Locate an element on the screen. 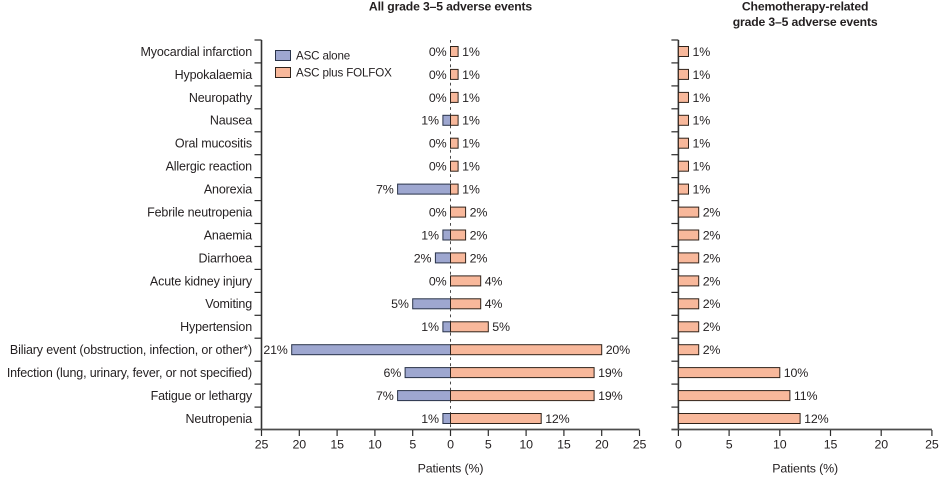 Image resolution: width=939 pixels, height=477 pixels. svg-text: grade 3–5 adverse events is located at coordinates (805, 22).